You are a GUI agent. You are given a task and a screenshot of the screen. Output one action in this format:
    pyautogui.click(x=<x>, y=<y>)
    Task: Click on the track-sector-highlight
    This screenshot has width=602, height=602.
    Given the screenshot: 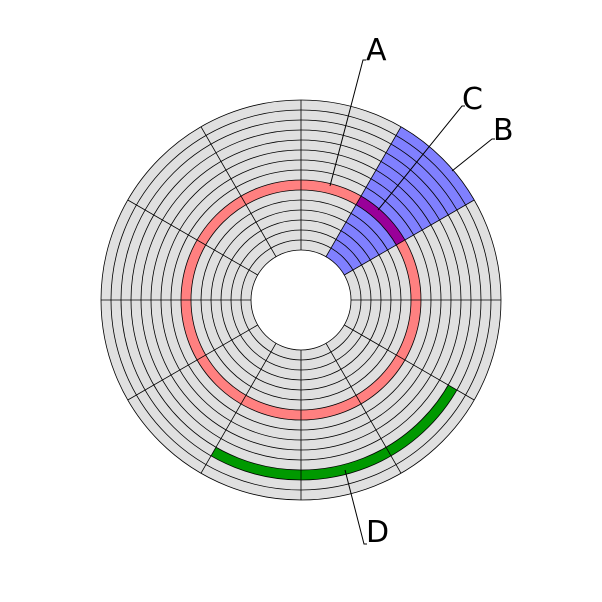 What is the action you would take?
    pyautogui.click(x=380, y=220)
    